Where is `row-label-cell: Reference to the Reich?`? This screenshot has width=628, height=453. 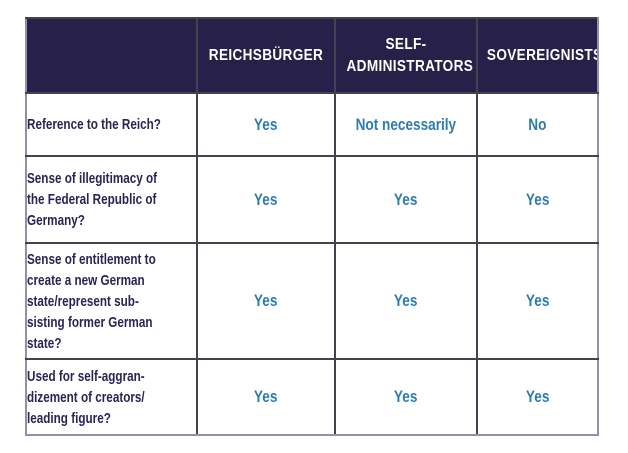
row-label-cell: Reference to the Reich? is located at coordinates (111, 124).